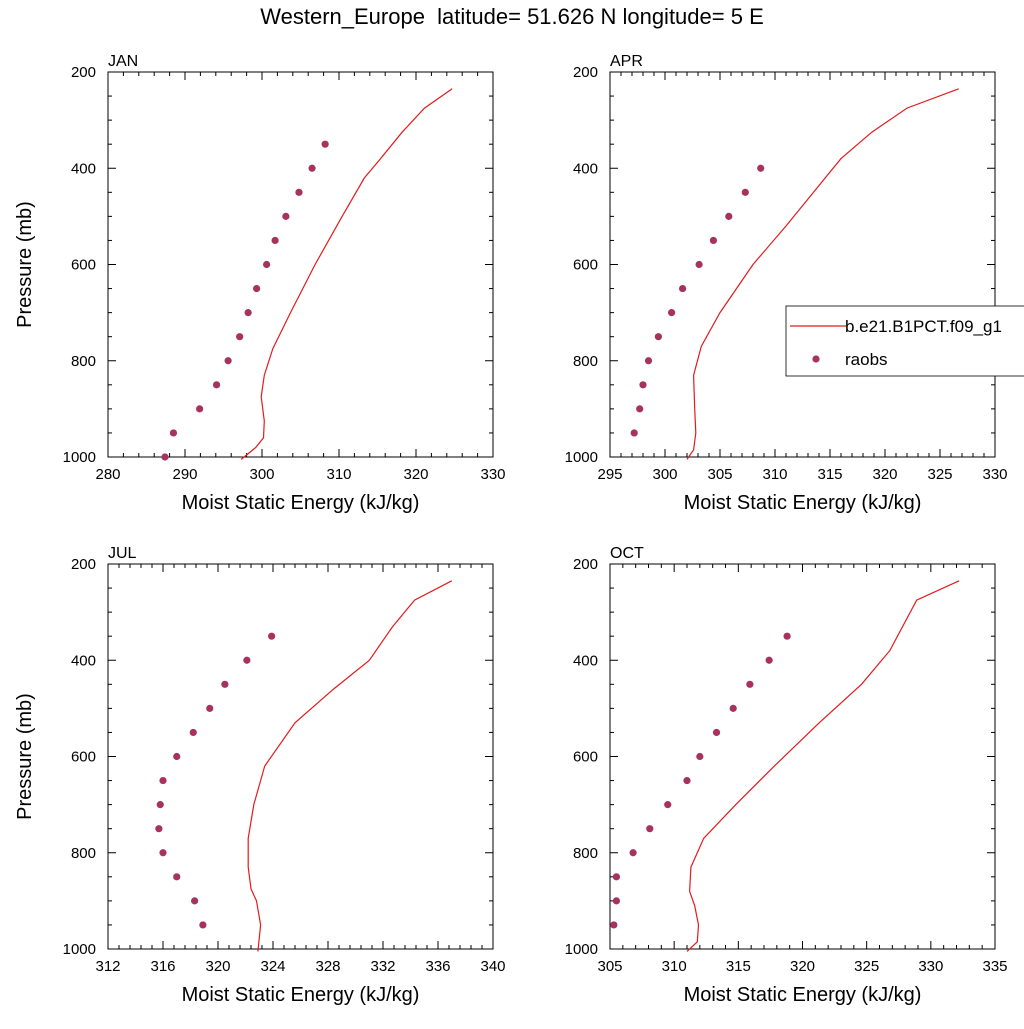 The height and width of the screenshot is (1029, 1024). What do you see at coordinates (382, 966) in the screenshot?
I see `x-tick-label: 332` at bounding box center [382, 966].